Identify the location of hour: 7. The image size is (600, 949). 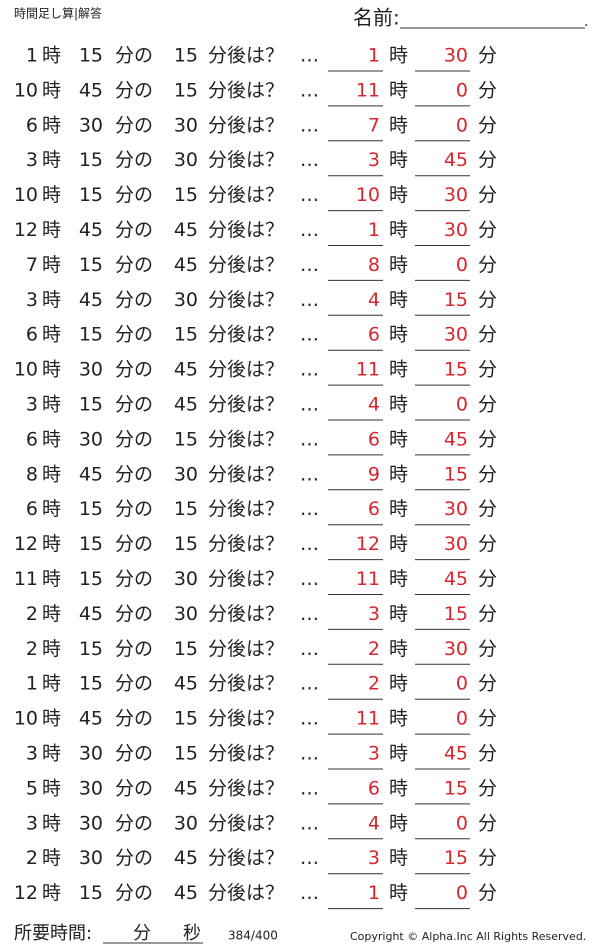
(32, 265).